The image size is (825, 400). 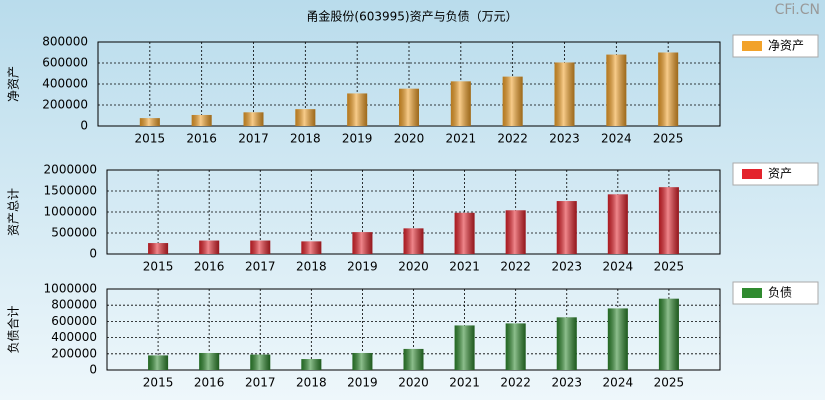 What do you see at coordinates (797, 10) in the screenshot?
I see `watermark: CFi.CN` at bounding box center [797, 10].